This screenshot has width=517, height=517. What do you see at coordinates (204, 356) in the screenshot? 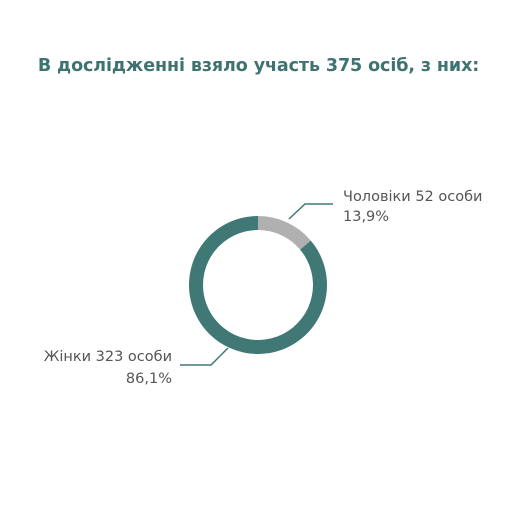
I see `leader-line-women` at bounding box center [204, 356].